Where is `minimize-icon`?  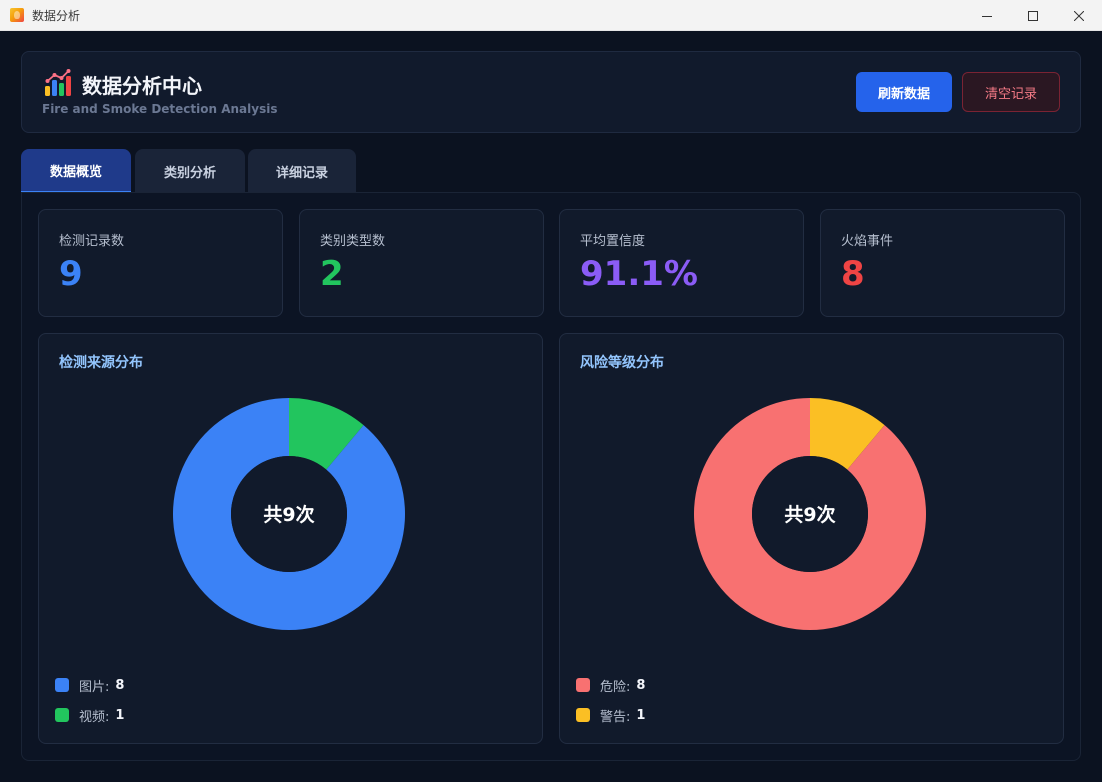
minimize-icon is located at coordinates (987, 16).